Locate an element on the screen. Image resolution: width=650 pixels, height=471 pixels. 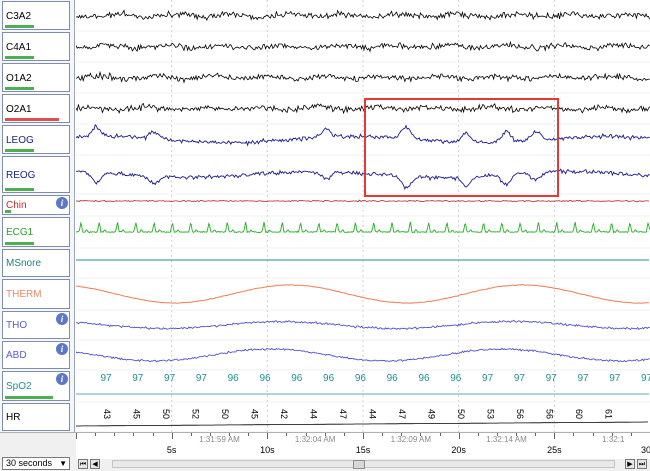
epoch-scrollbar is located at coordinates (363, 464).